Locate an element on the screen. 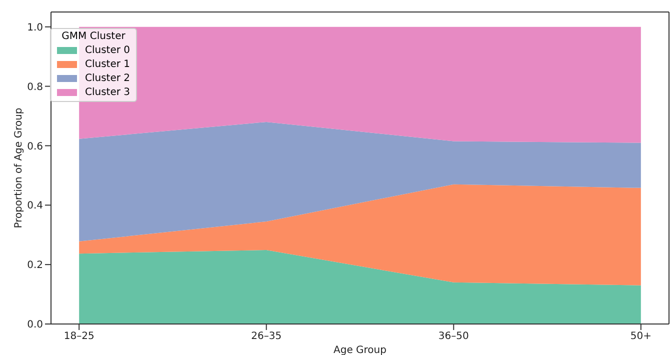  y-tick-label: 1.0 is located at coordinates (35, 28).